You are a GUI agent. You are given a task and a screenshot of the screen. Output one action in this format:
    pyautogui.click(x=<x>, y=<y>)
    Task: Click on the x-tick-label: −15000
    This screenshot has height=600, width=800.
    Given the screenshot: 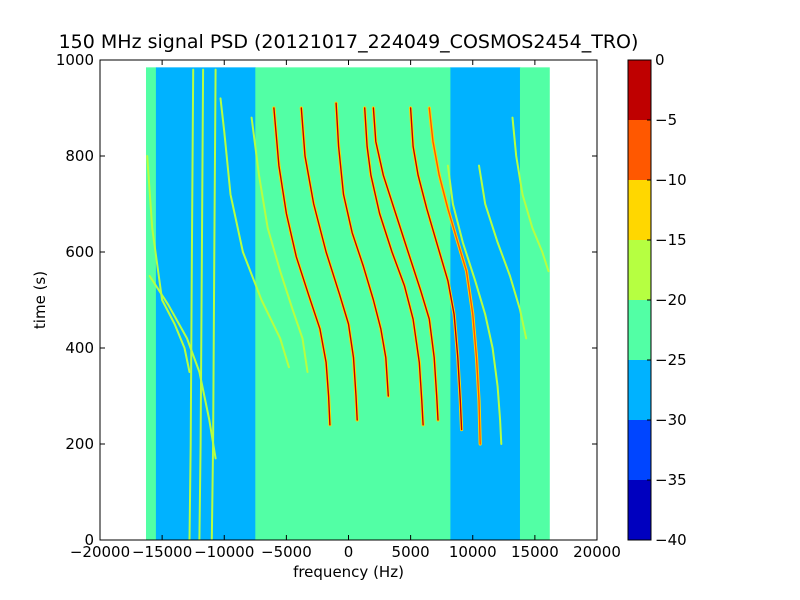 What is the action you would take?
    pyautogui.click(x=162, y=552)
    